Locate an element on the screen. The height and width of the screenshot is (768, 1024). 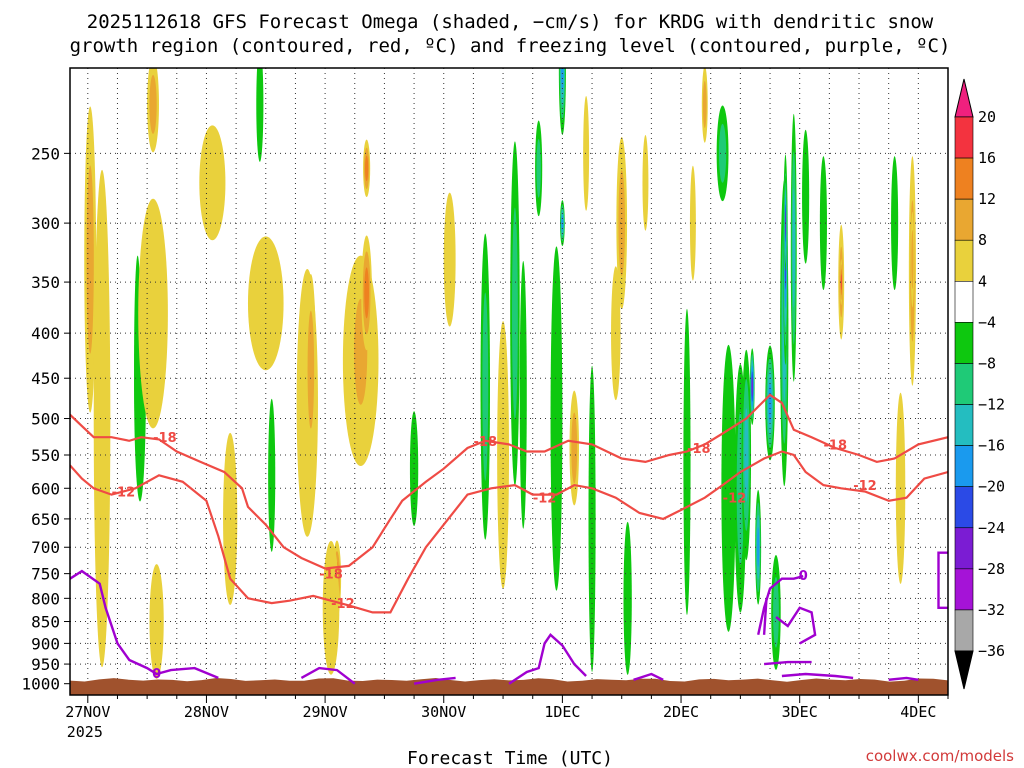
colorbar-label: −36 is located at coordinates (991, 651).